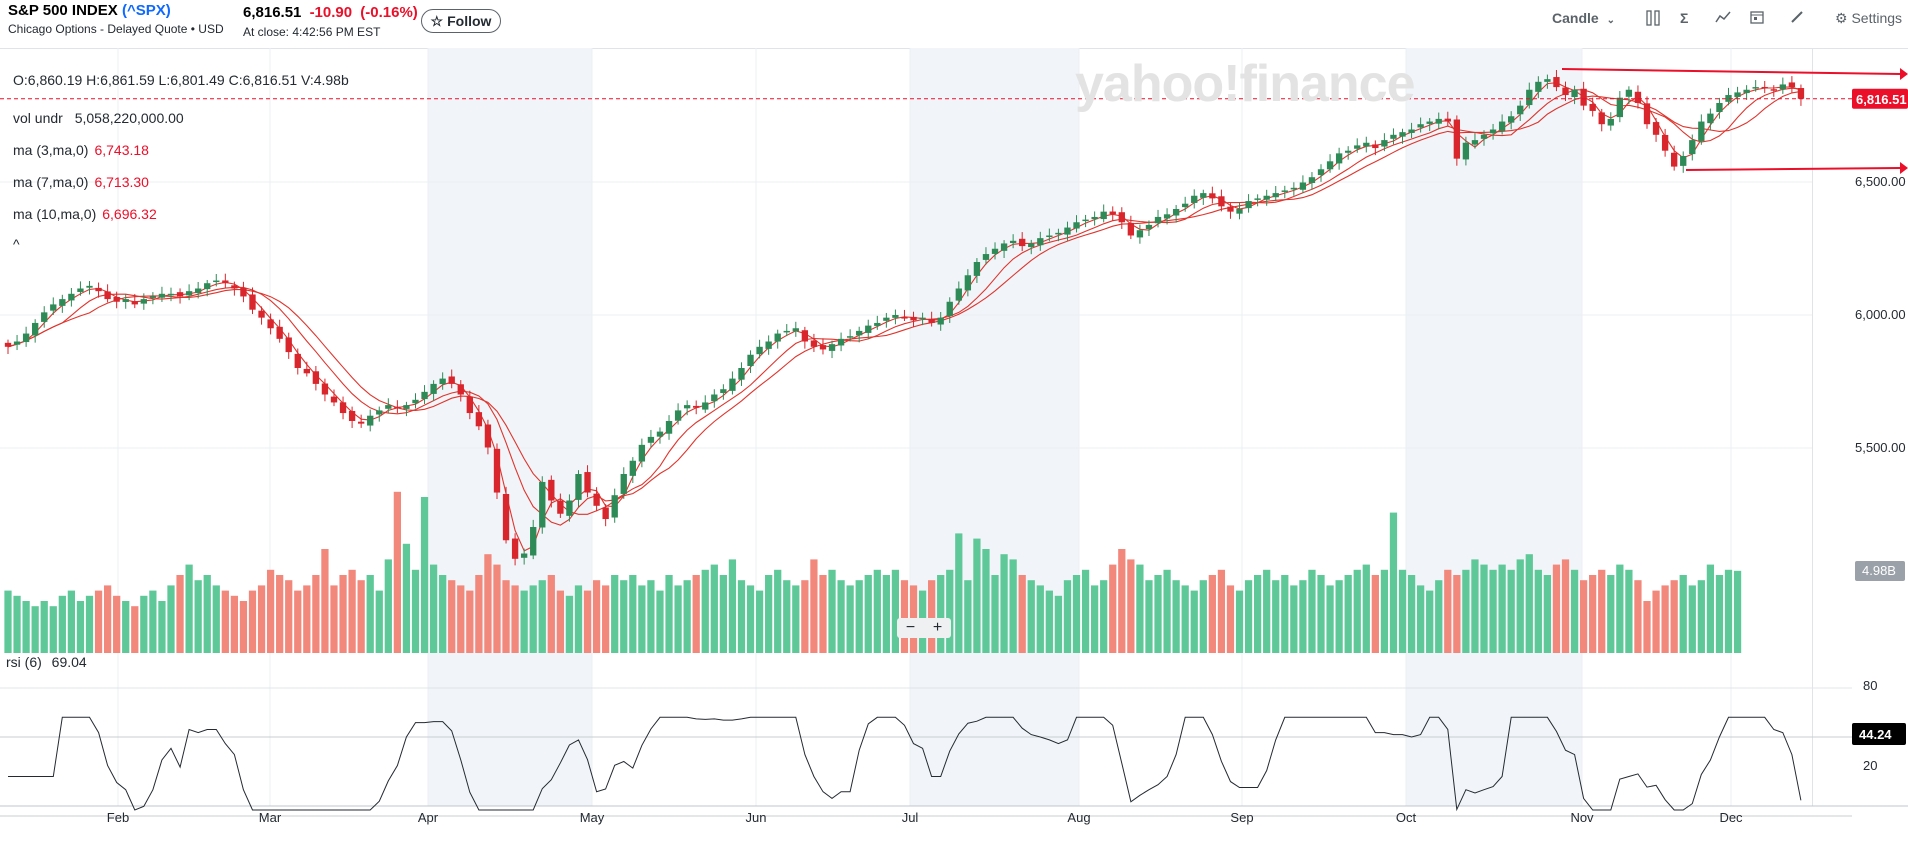  I want to click on x-tick-label: Feb, so click(118, 817).